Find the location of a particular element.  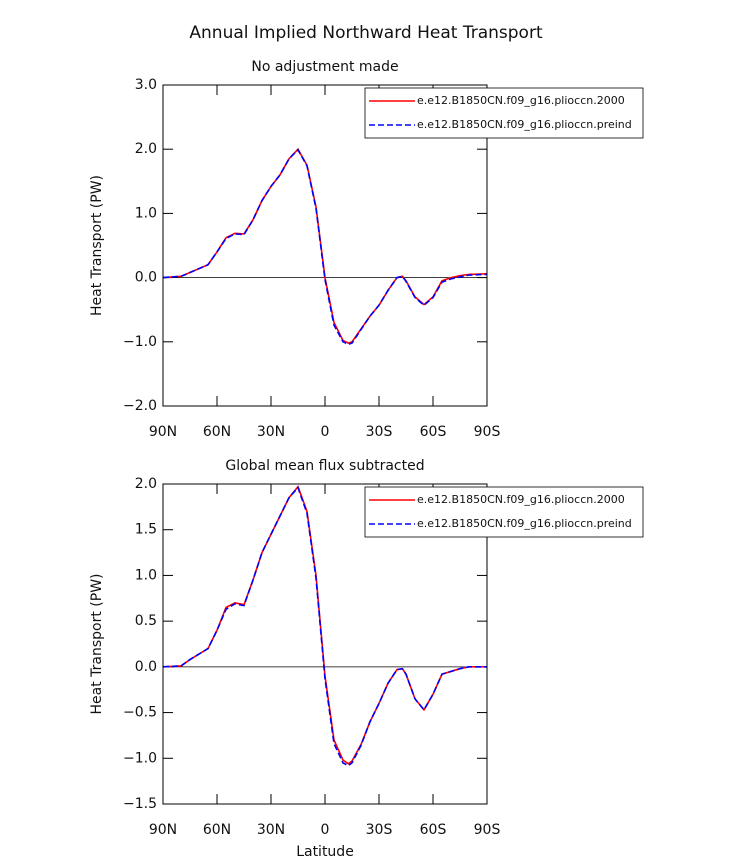

y-tick-label: −0.5 is located at coordinates (140, 713).